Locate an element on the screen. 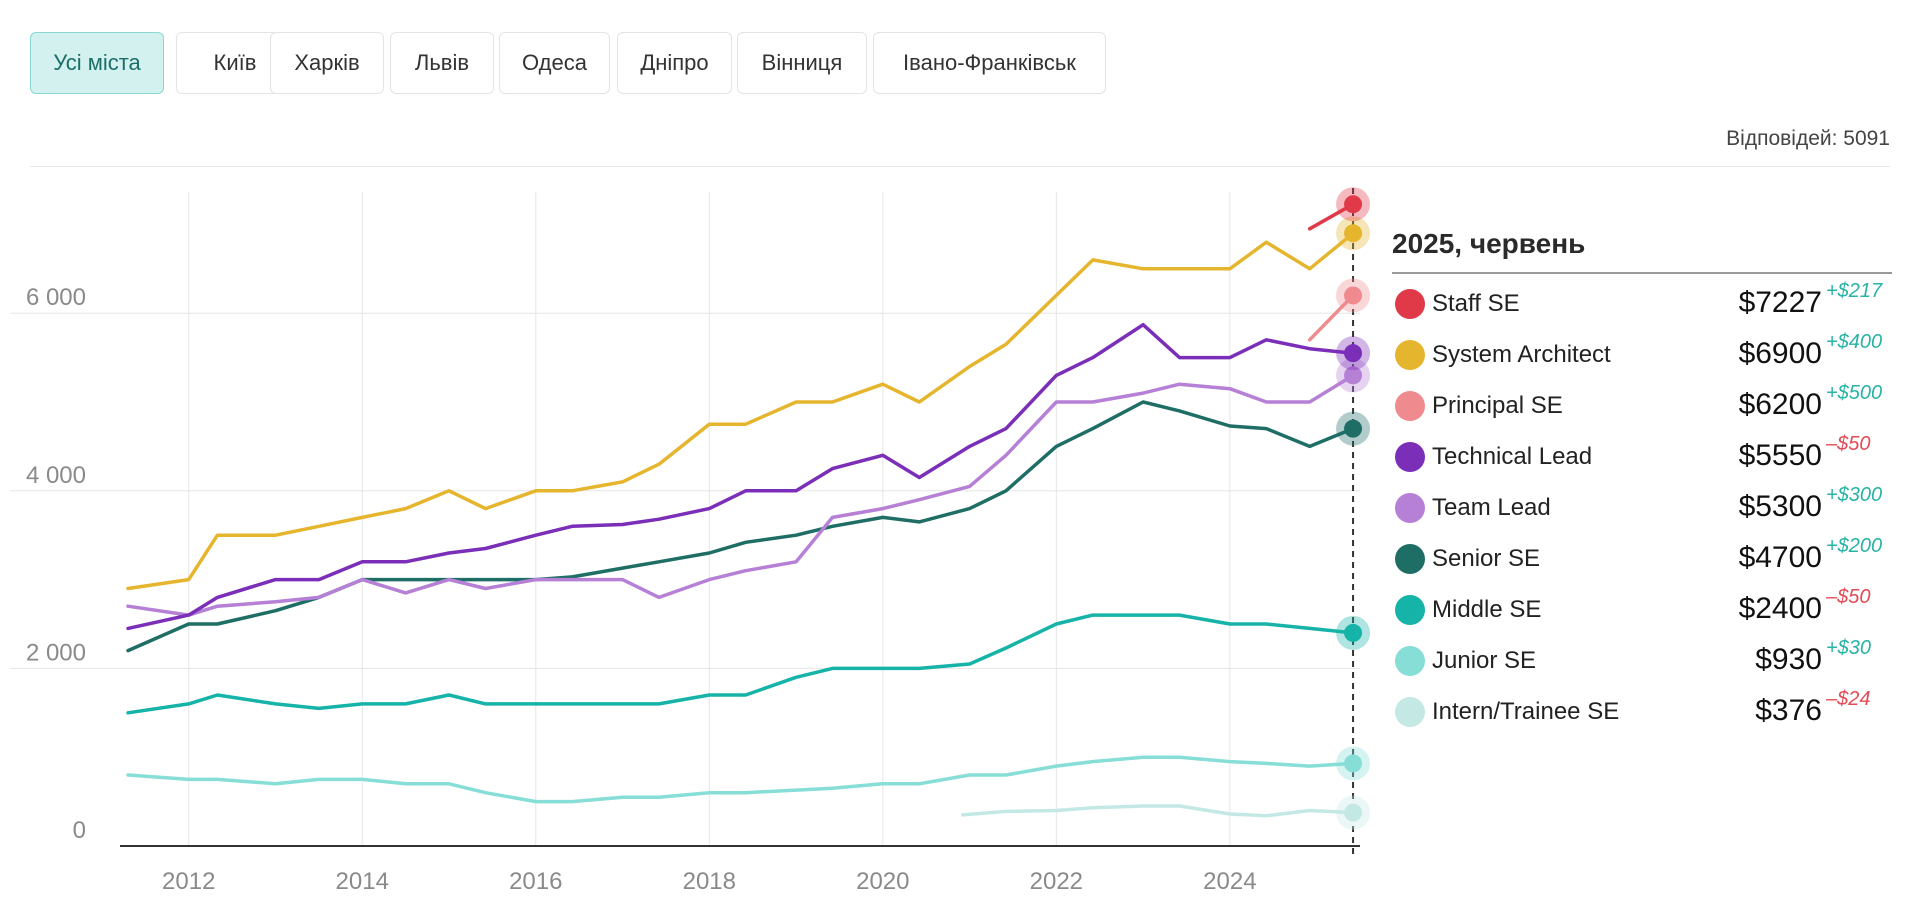 This screenshot has width=1920, height=918. legend-item-value: $5300 is located at coordinates (1780, 506).